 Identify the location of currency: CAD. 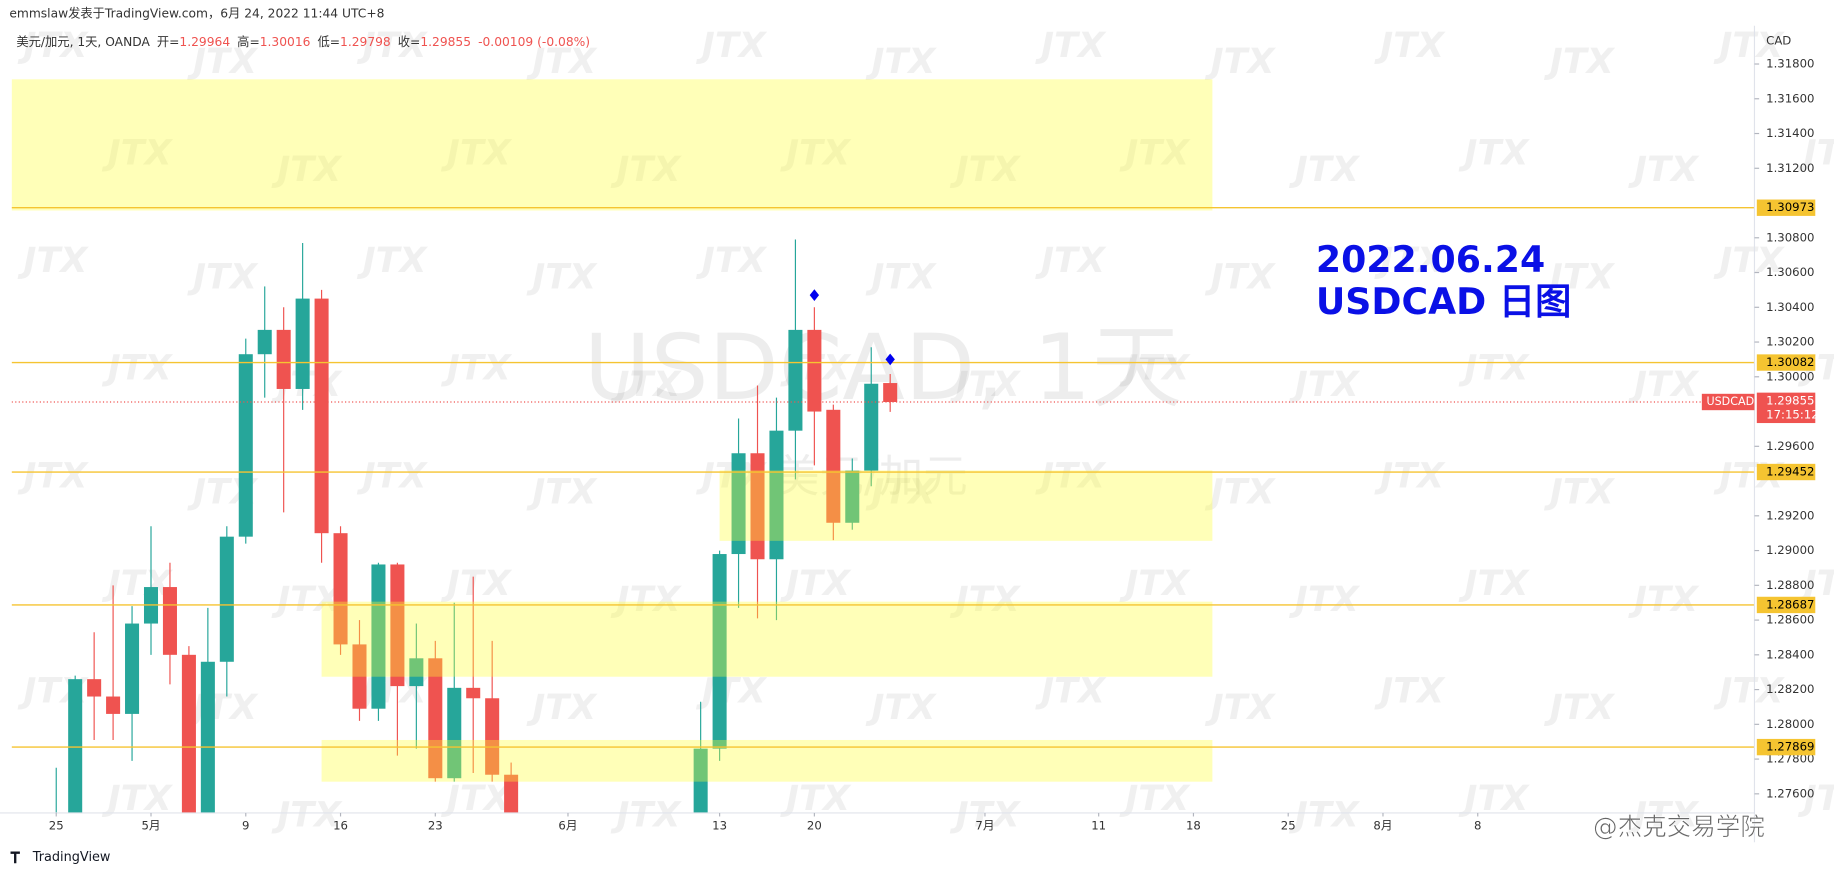
(1778, 40).